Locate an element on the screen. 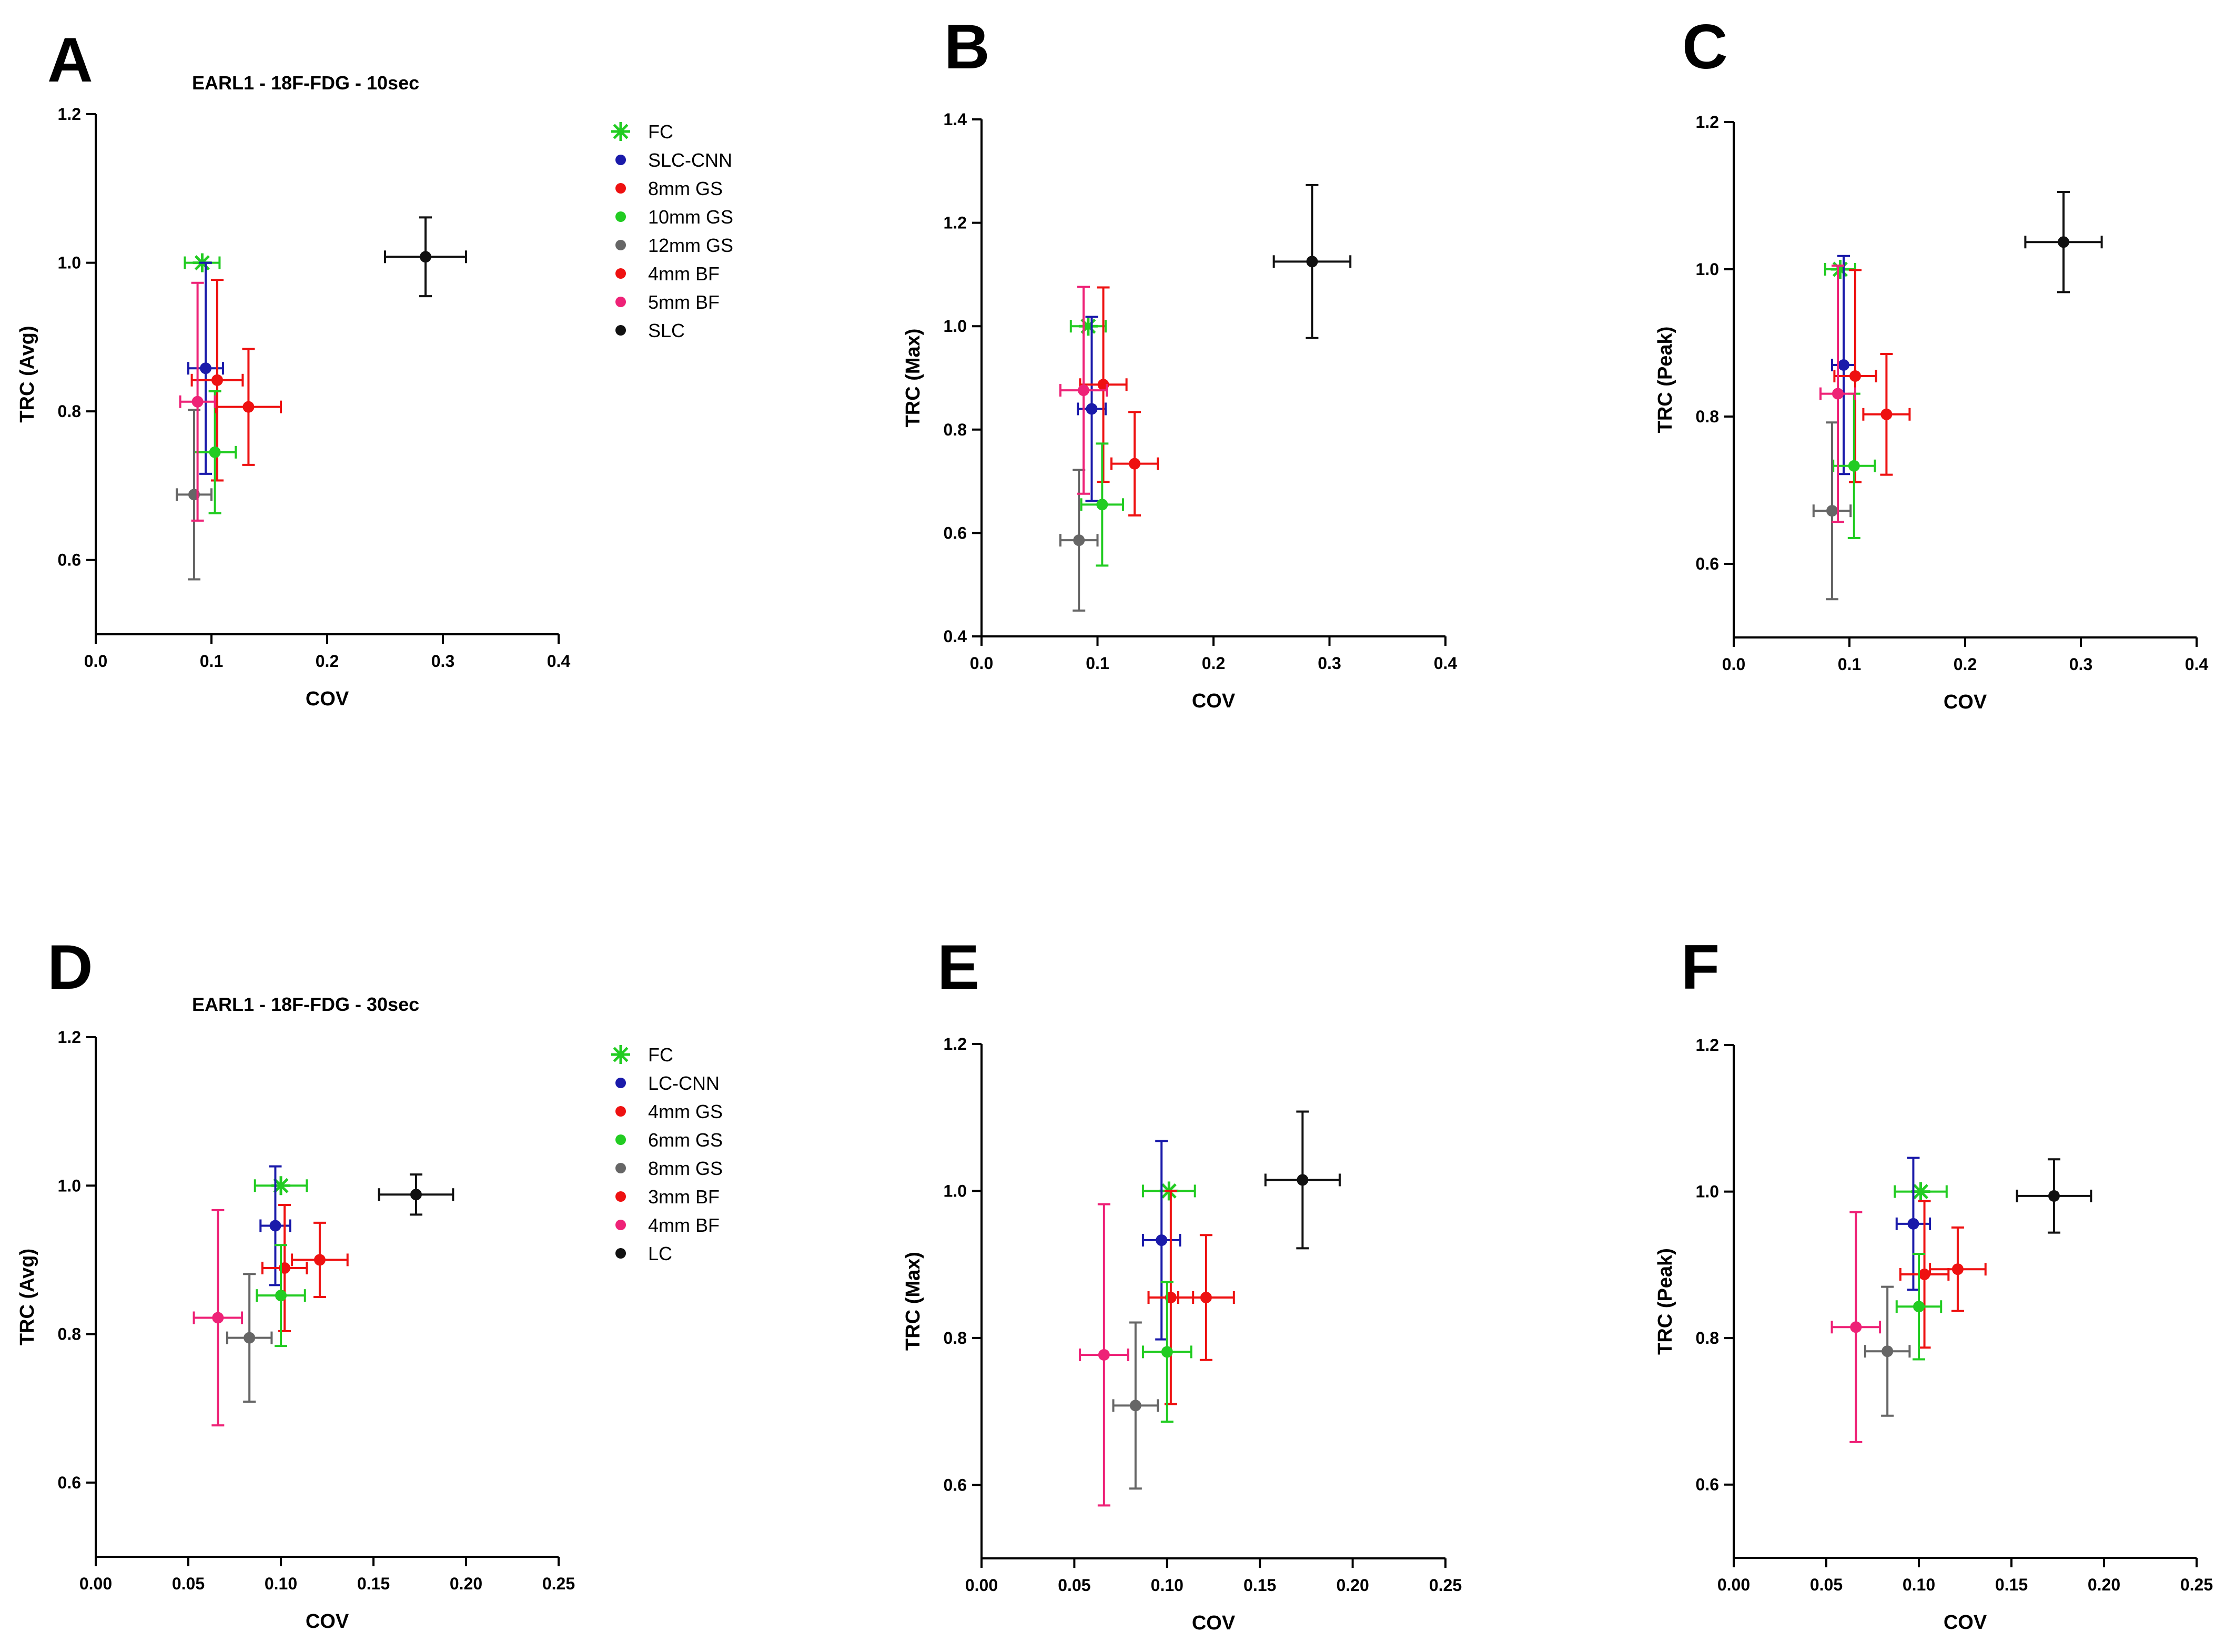  data-point-4mm-gs is located at coordinates (1925, 1274).